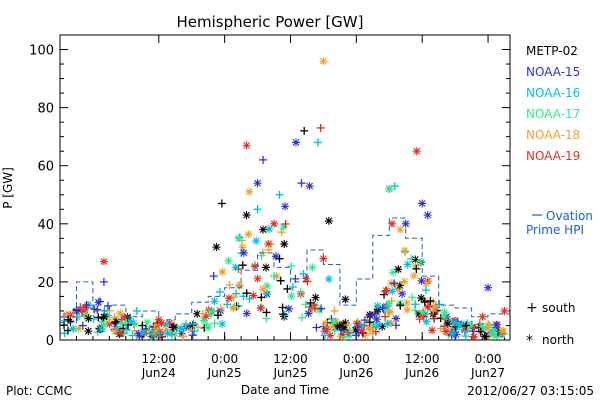 This screenshot has height=400, width=600. What do you see at coordinates (553, 114) in the screenshot?
I see `legend-item: NOAA-17` at bounding box center [553, 114].